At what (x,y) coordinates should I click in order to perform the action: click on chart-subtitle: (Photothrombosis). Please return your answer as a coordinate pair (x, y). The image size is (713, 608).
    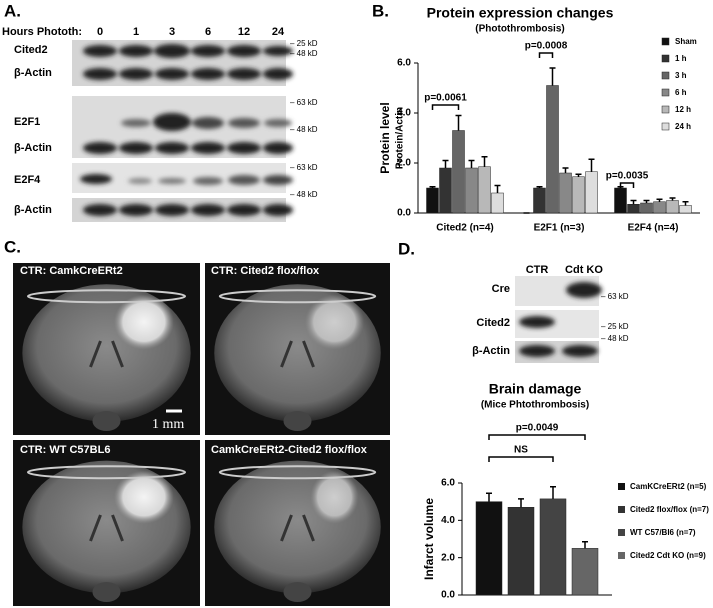
    Looking at the image, I should click on (519, 29).